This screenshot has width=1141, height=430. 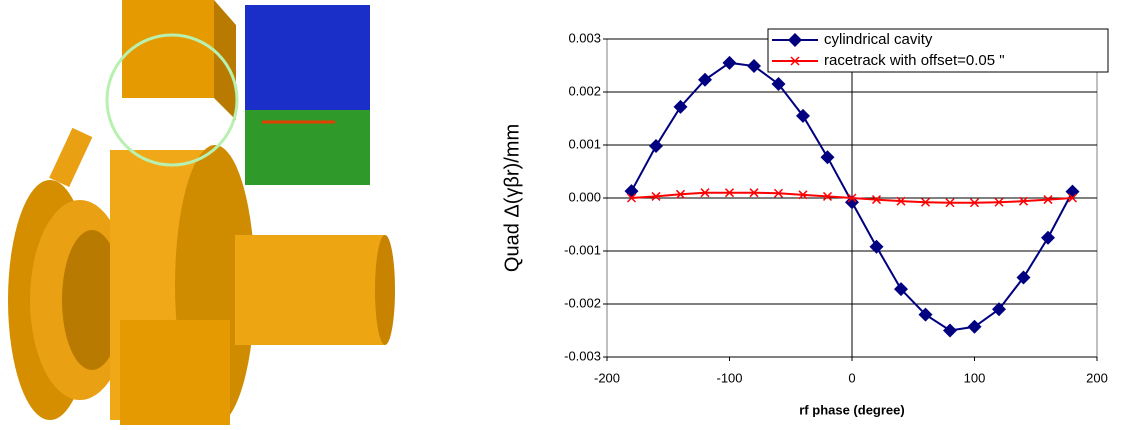 I want to click on y-tick-label: 0.003, so click(x=584, y=37).